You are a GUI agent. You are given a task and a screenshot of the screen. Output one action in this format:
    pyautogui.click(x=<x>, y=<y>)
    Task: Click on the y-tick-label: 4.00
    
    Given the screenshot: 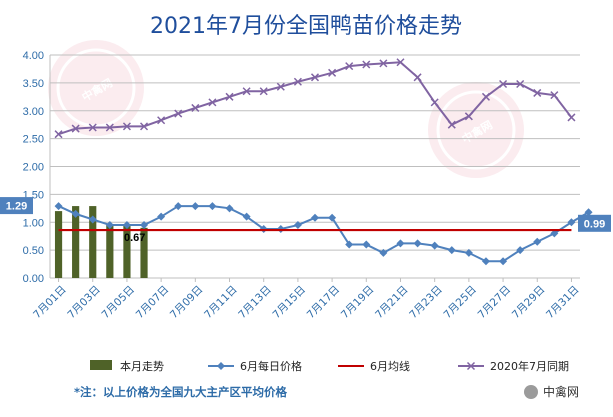 What is the action you would take?
    pyautogui.click(x=33, y=56)
    